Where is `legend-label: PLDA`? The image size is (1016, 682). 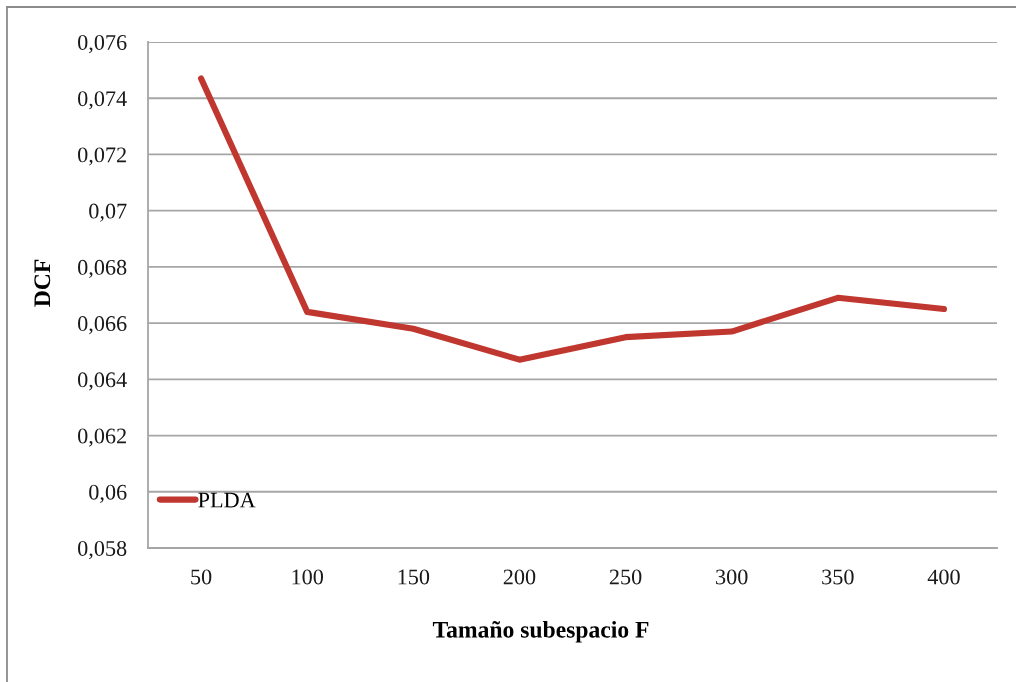 legend-label: PLDA is located at coordinates (227, 500).